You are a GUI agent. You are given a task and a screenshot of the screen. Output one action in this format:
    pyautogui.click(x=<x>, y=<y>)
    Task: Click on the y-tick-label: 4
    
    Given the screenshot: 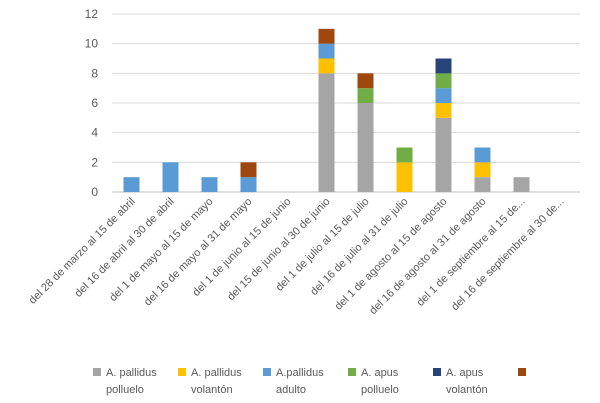 What is the action you would take?
    pyautogui.click(x=94, y=133)
    